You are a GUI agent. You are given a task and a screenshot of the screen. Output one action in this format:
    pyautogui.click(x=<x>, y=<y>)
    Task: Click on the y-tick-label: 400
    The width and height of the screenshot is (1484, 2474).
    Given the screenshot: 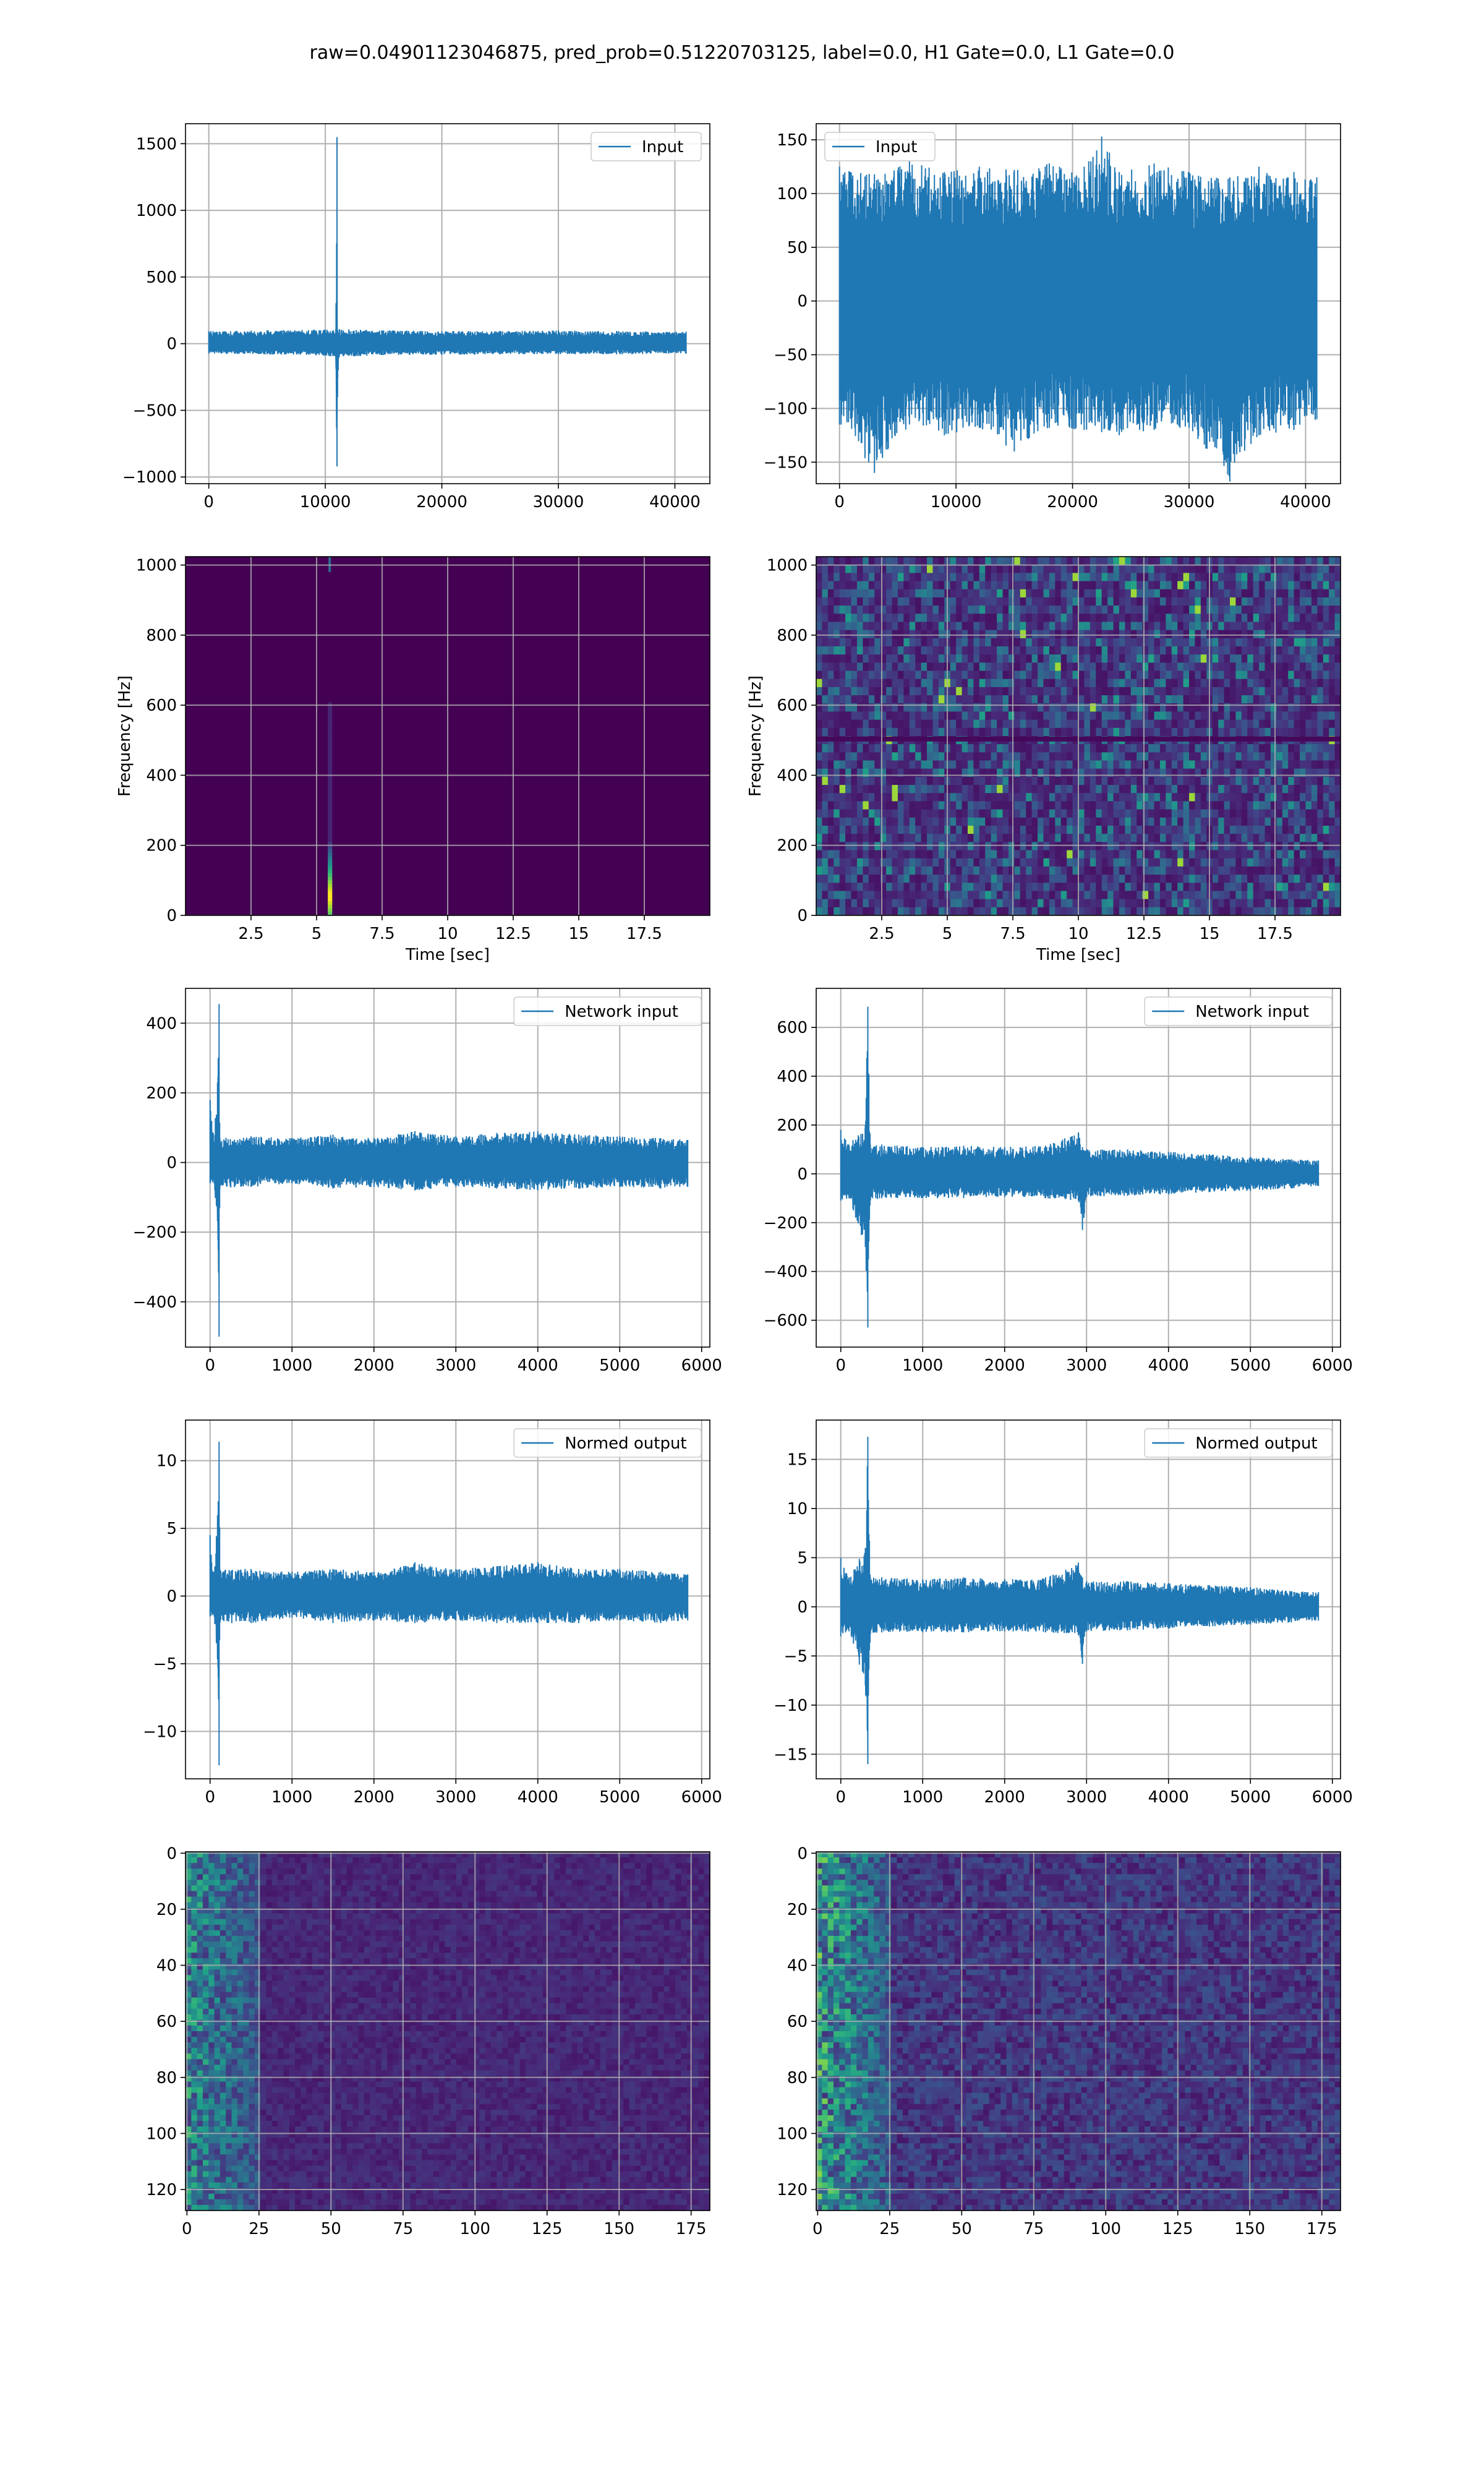 What is the action you would take?
    pyautogui.click(x=161, y=775)
    